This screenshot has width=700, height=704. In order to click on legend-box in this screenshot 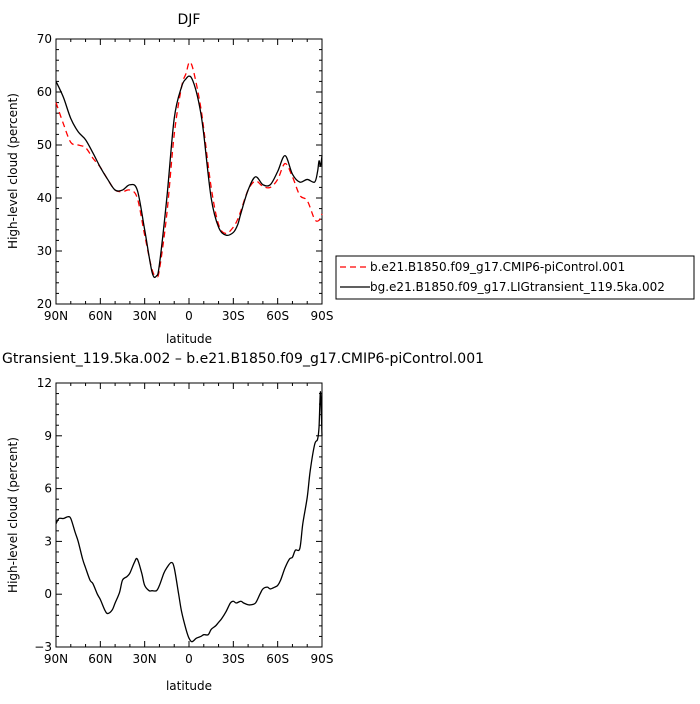, I will do `click(515, 277)`.